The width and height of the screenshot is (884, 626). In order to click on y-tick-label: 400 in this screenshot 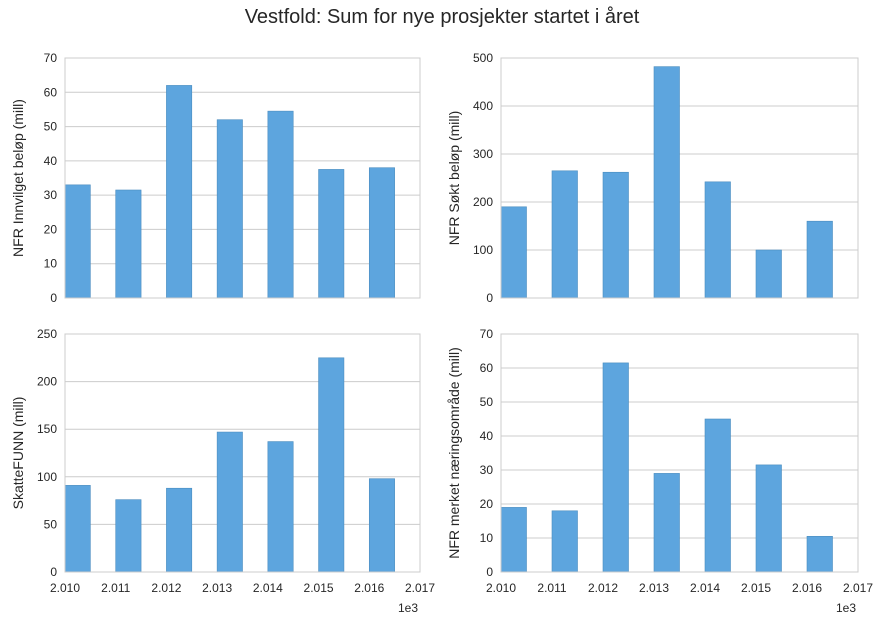, I will do `click(483, 106)`.